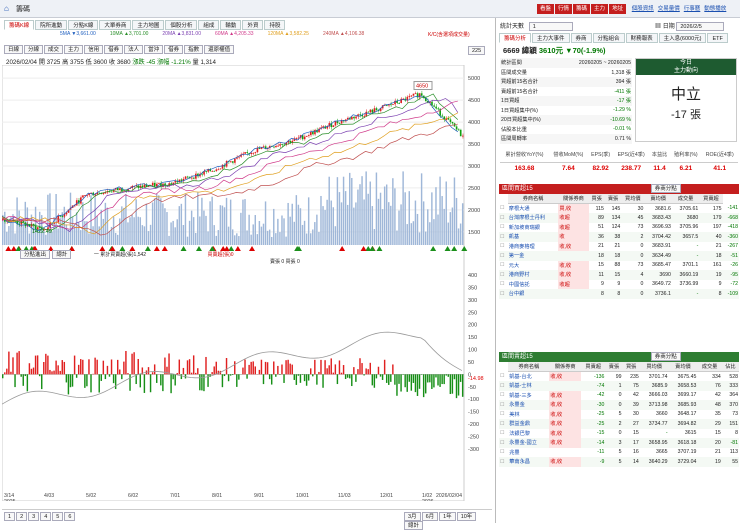 The image size is (740, 531). I want to click on top-link-3: 動態播放, so click(715, 9).